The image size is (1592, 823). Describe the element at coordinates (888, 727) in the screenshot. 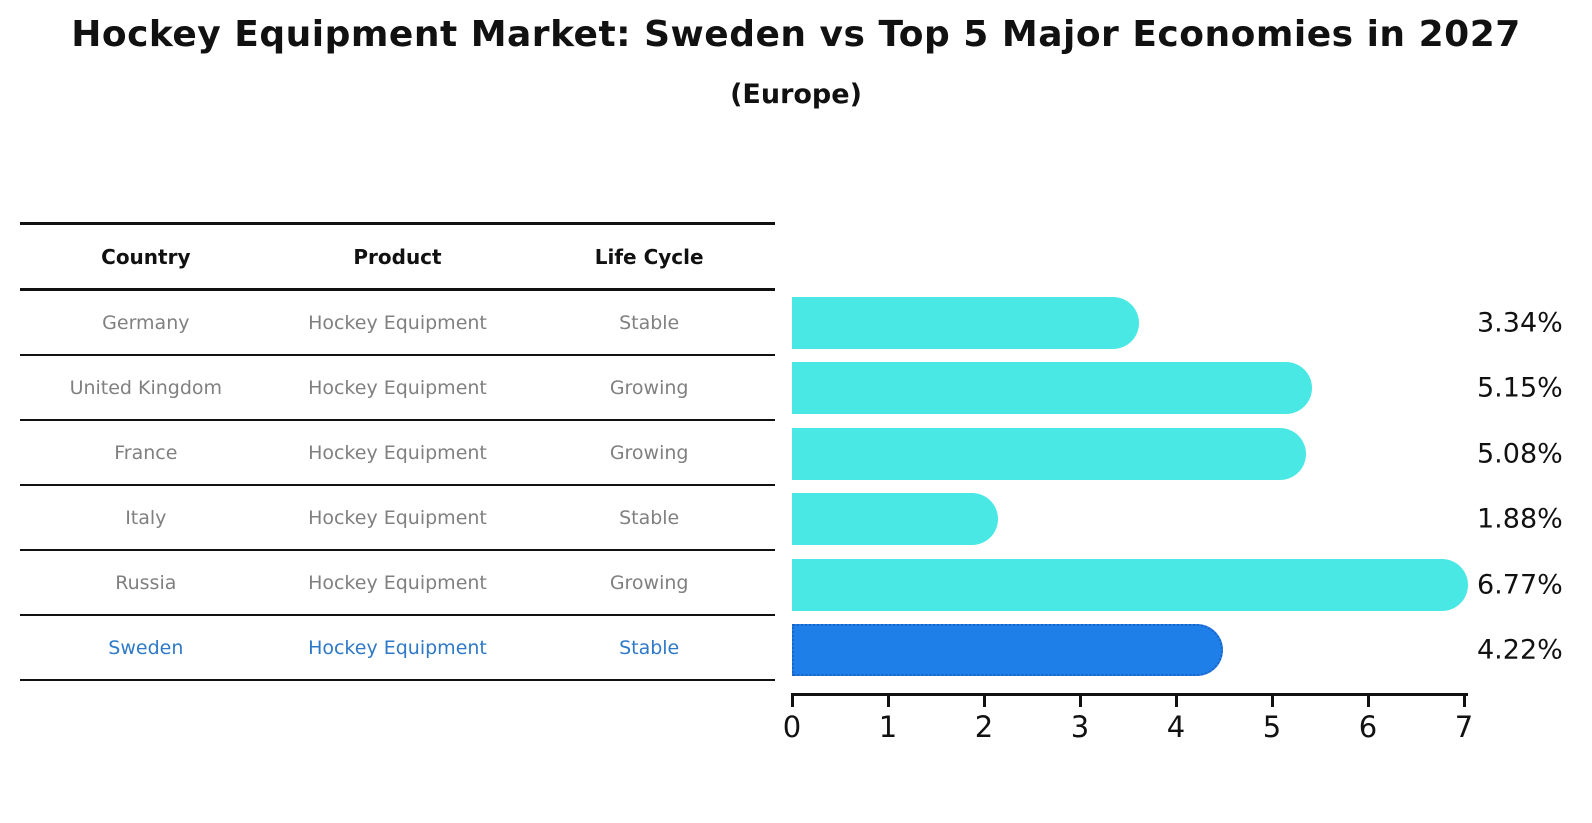

I see `x-tick-label: 1` at that location.